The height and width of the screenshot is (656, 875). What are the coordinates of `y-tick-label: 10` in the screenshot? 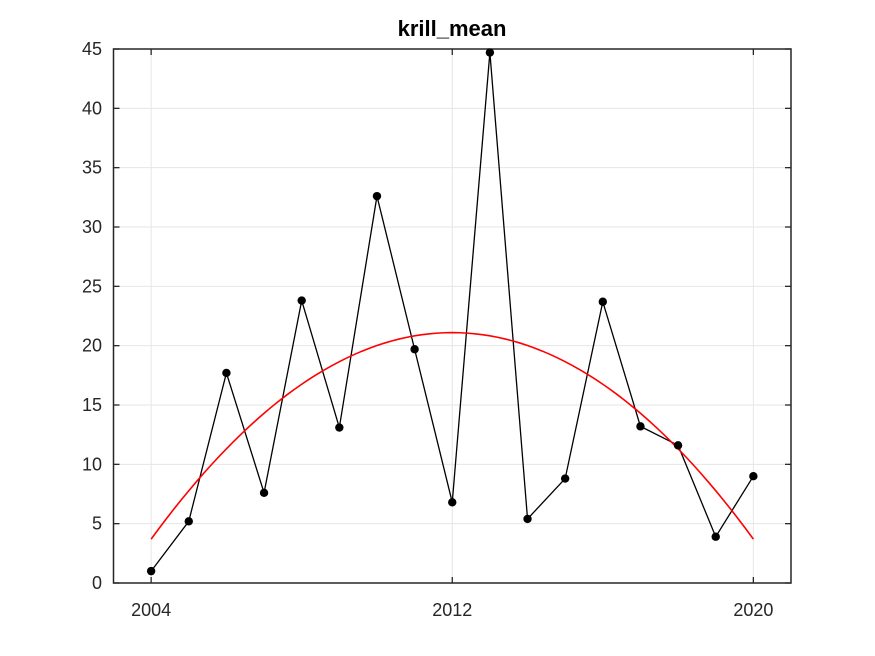 It's located at (92, 464).